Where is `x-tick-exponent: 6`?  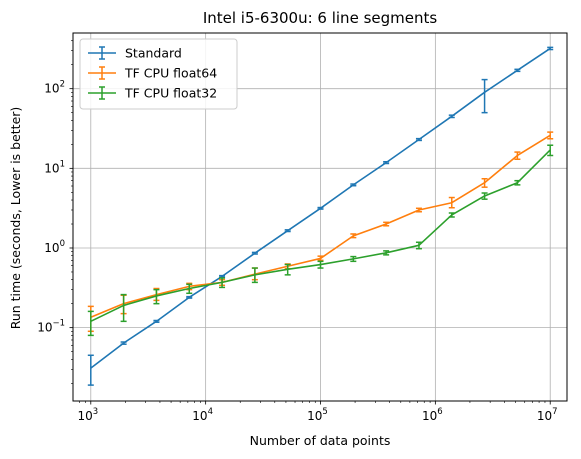 x-tick-exponent: 6 is located at coordinates (439, 412).